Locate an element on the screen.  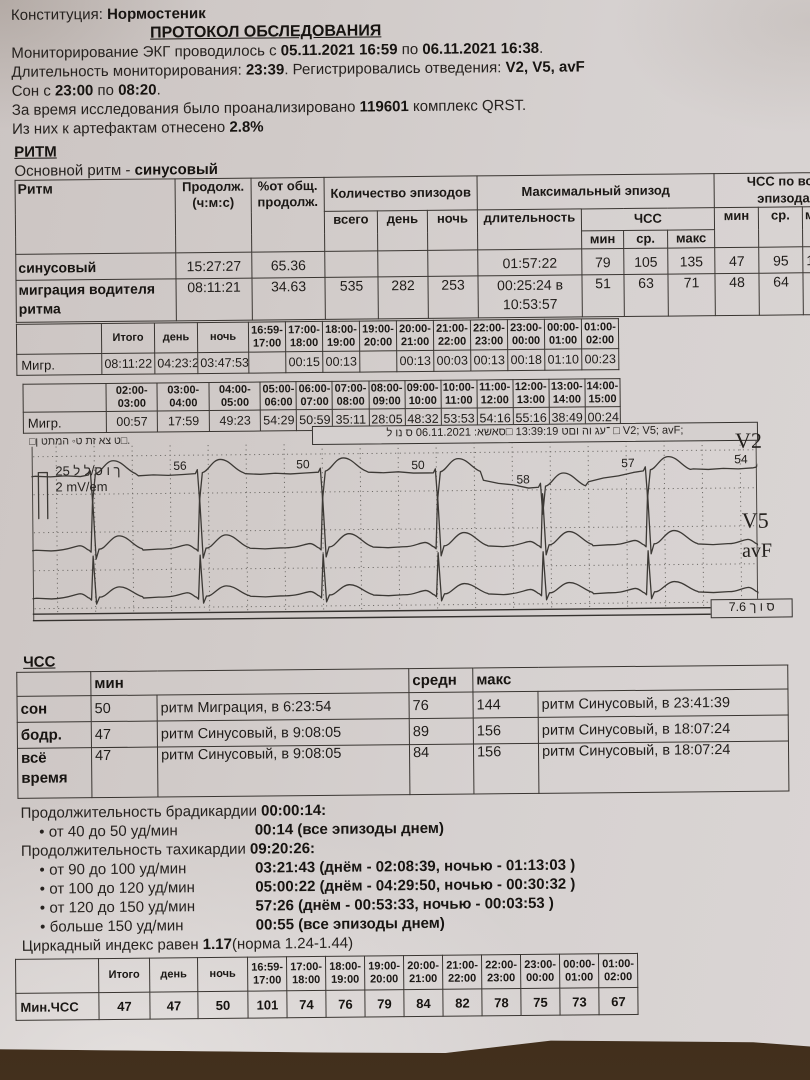
cell: 34.63 is located at coordinates (288, 299).